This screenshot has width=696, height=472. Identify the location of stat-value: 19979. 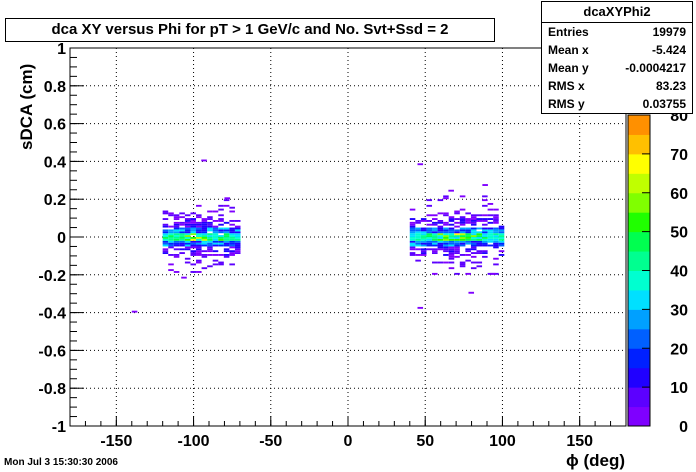
(669, 32).